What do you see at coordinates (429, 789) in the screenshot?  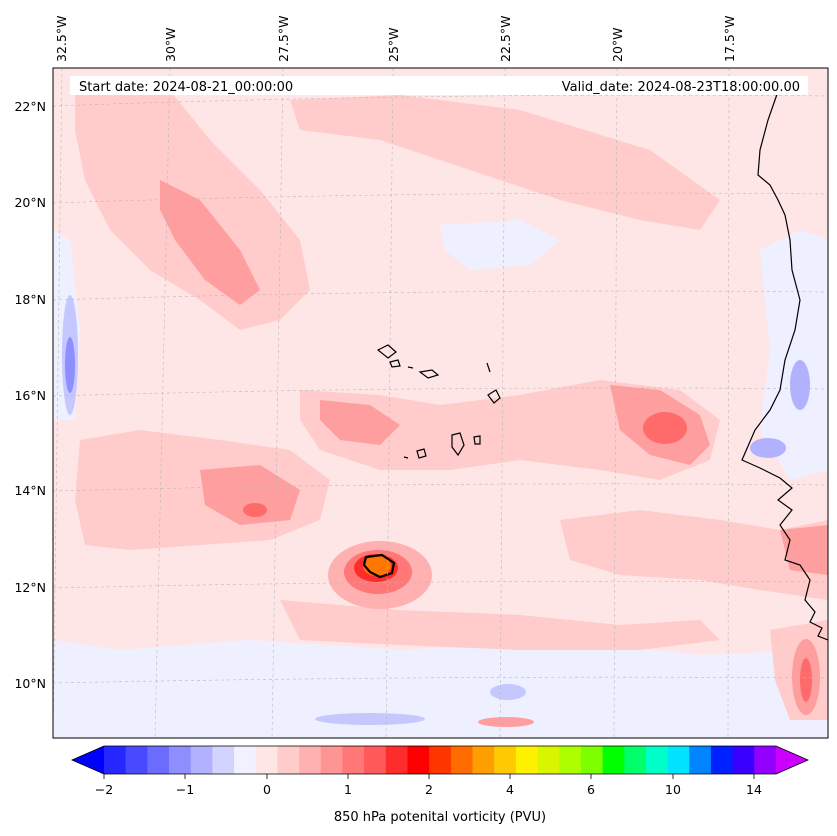 I see `colorbar-tick-label: 2` at bounding box center [429, 789].